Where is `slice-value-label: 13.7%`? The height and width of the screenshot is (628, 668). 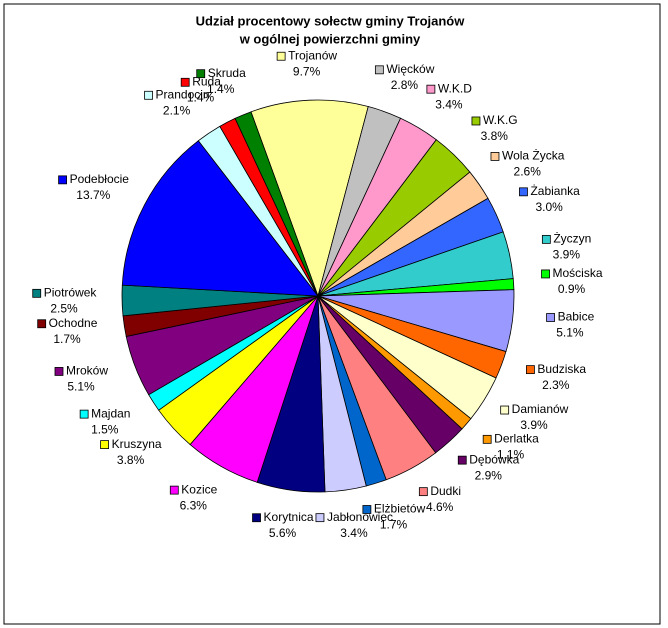 slice-value-label: 13.7% is located at coordinates (93, 195).